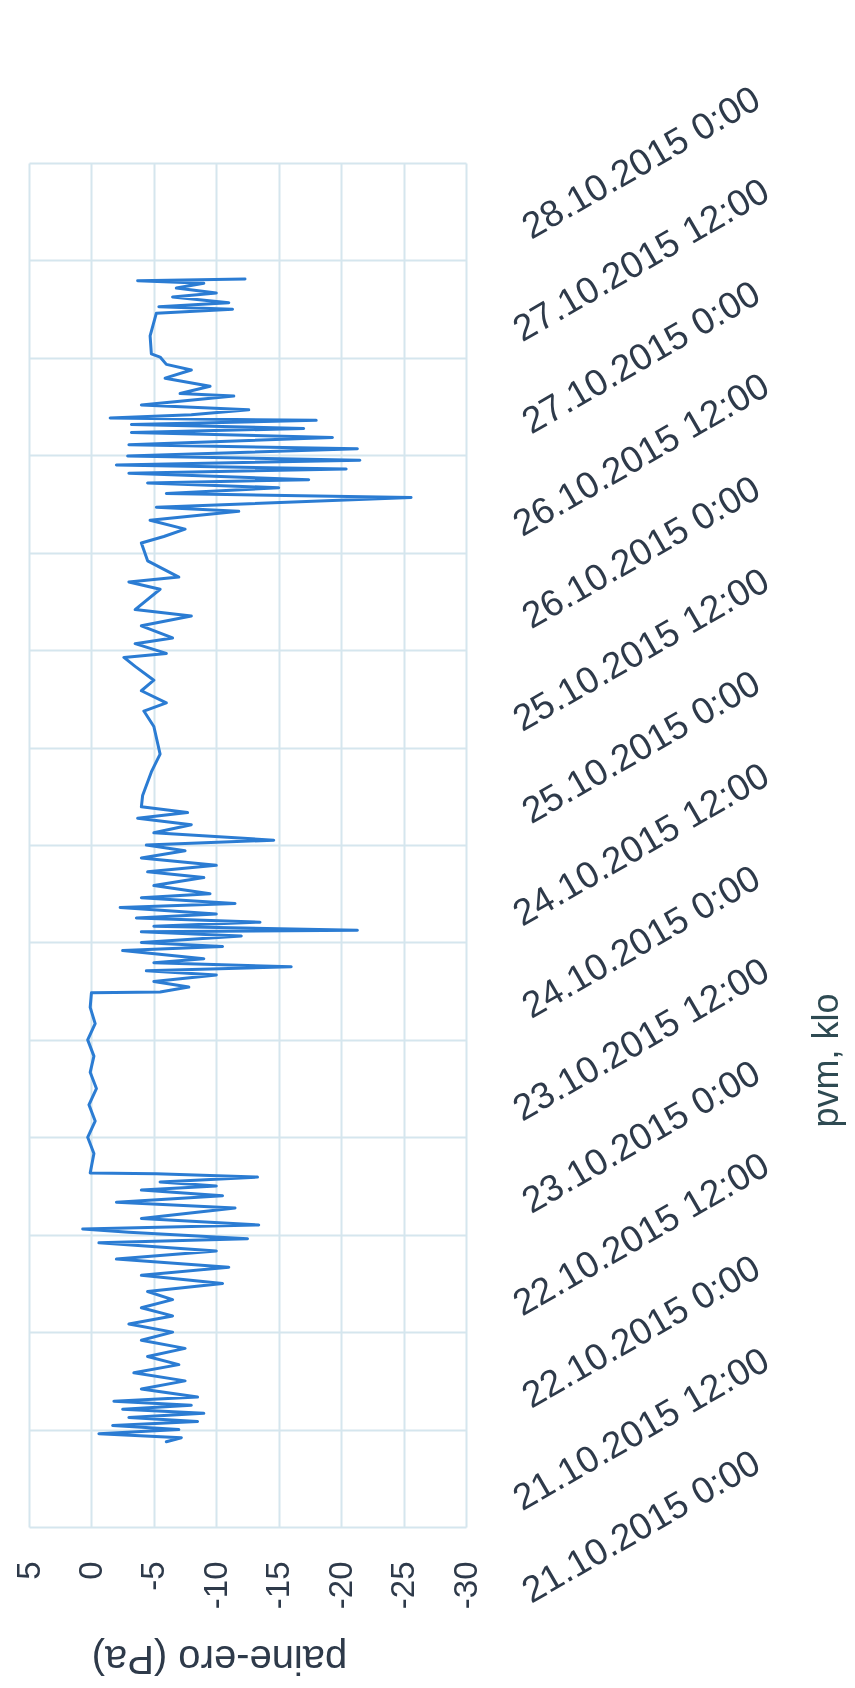 Image resolution: width=855 pixels, height=1688 pixels. Describe the element at coordinates (340, 1585) in the screenshot. I see `x-tick-label: -20` at that location.